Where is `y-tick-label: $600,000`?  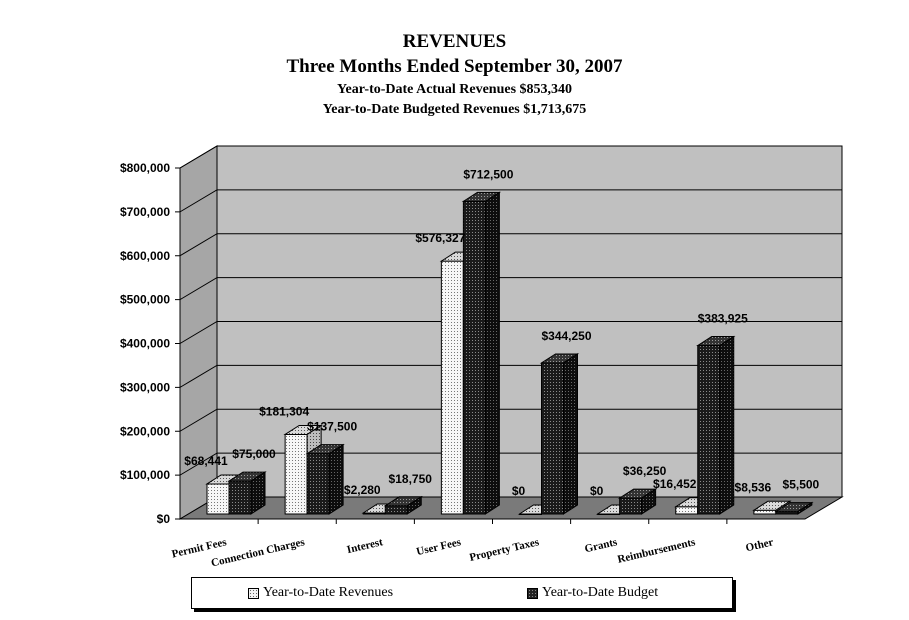
y-tick-label: $600,000 is located at coordinates (145, 256).